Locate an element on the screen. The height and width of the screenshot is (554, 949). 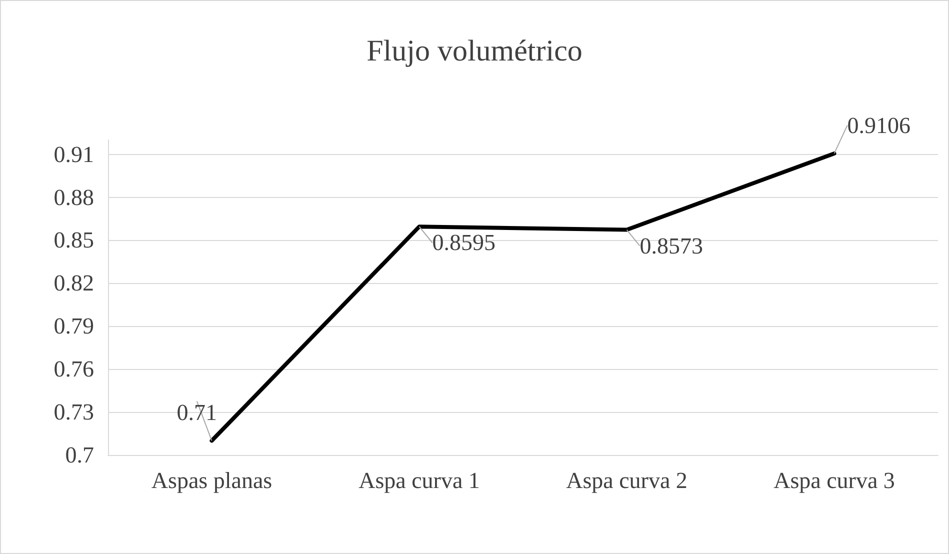
x-tick-label: Aspa curva 1 is located at coordinates (419, 480).